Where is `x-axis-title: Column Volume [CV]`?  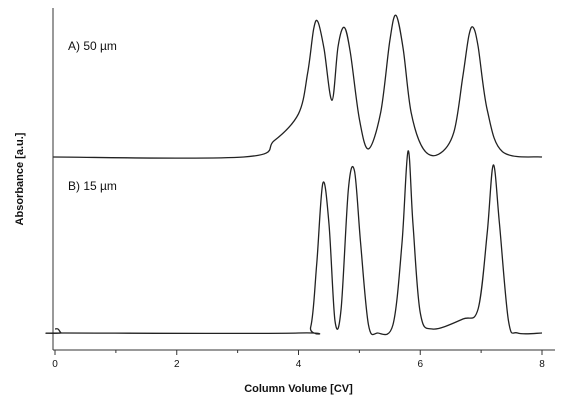
x-axis-title: Column Volume [CV] is located at coordinates (298, 389).